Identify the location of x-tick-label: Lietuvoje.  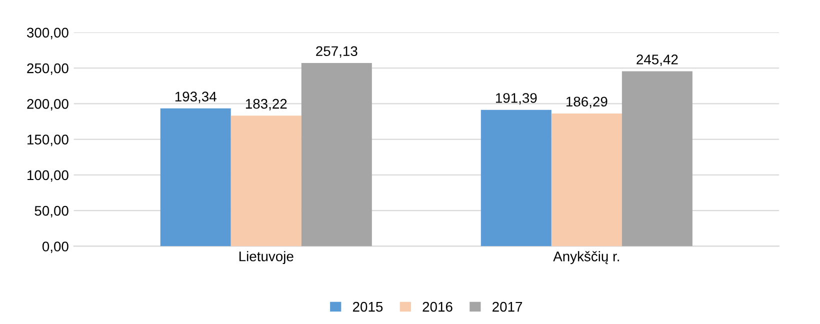
(266, 257).